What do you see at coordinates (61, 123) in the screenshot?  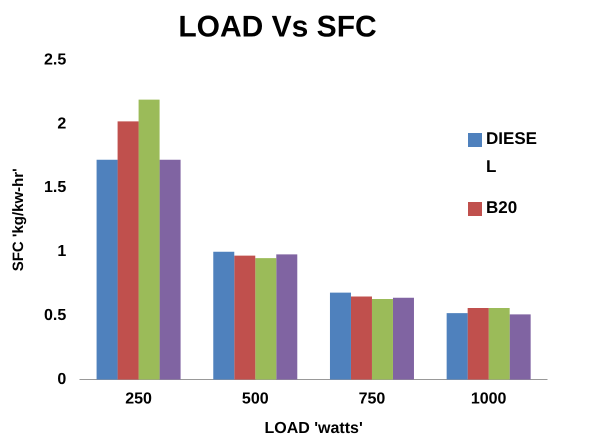 I see `y-tick-label: 2` at bounding box center [61, 123].